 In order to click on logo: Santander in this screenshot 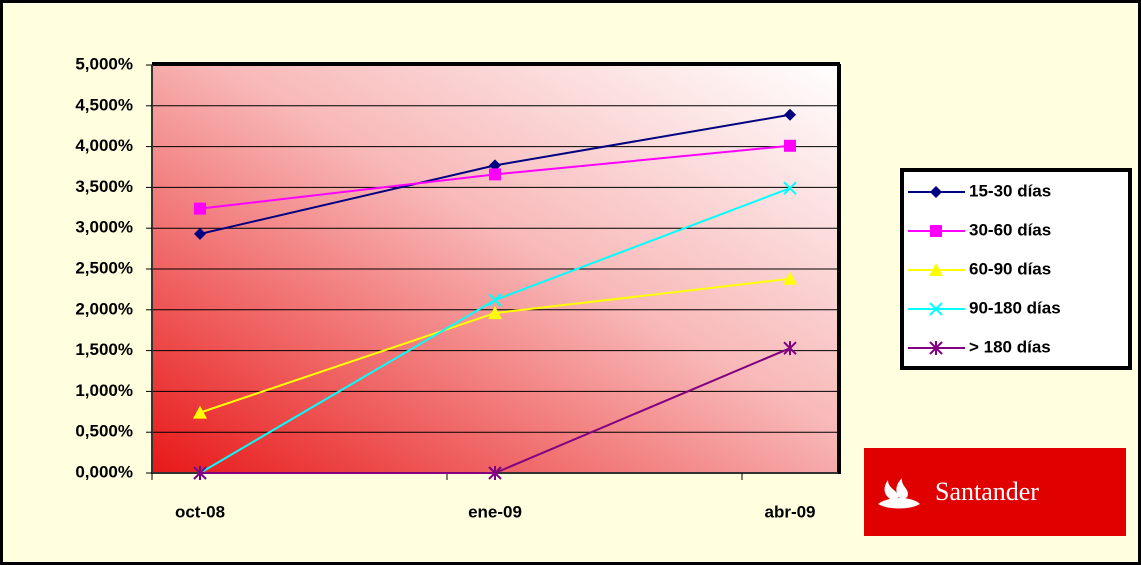, I will do `click(995, 492)`.